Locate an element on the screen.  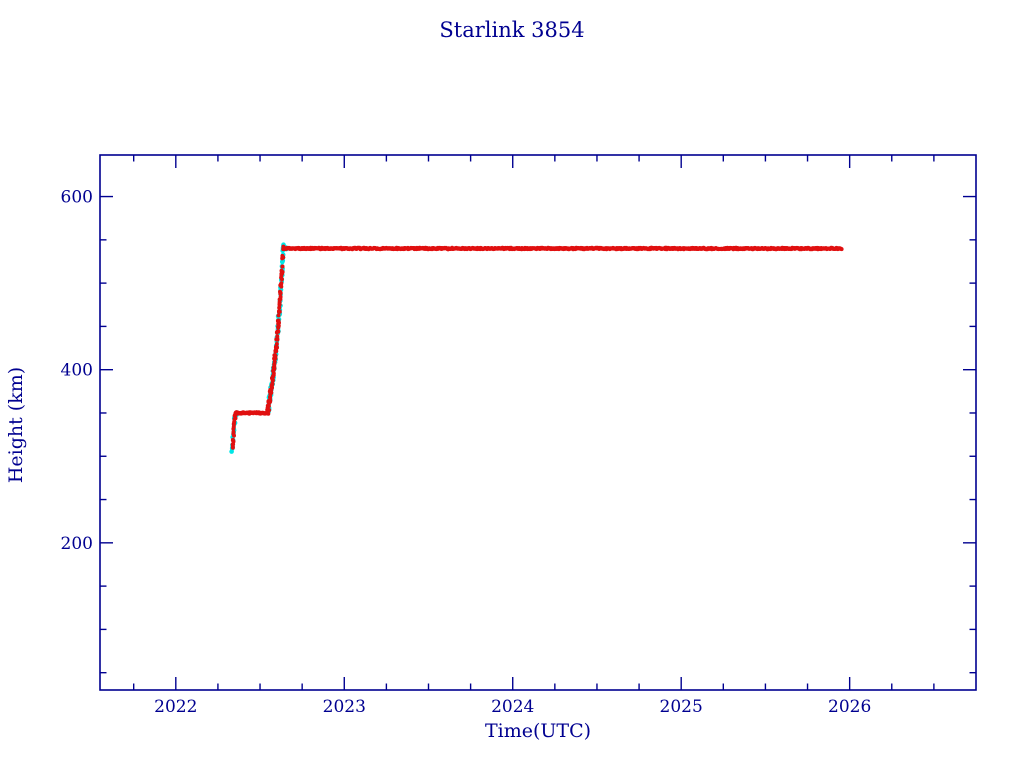
x-tick-label: 2024 is located at coordinates (512, 707).